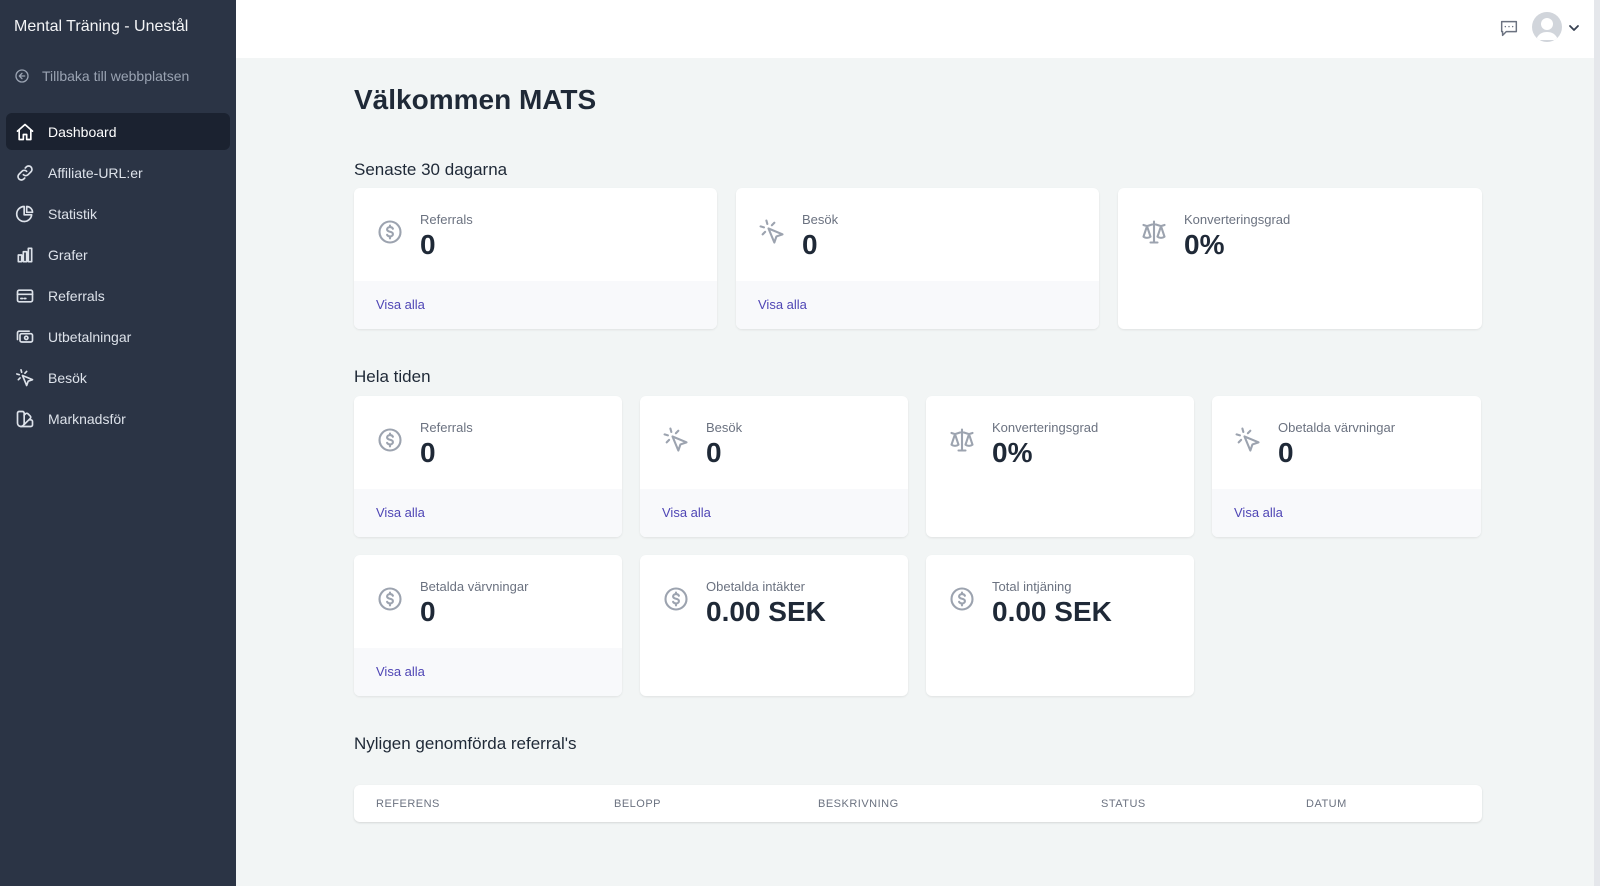 The height and width of the screenshot is (886, 1600). Describe the element at coordinates (73, 213) in the screenshot. I see `sidebar-item-label: Statistik` at that location.